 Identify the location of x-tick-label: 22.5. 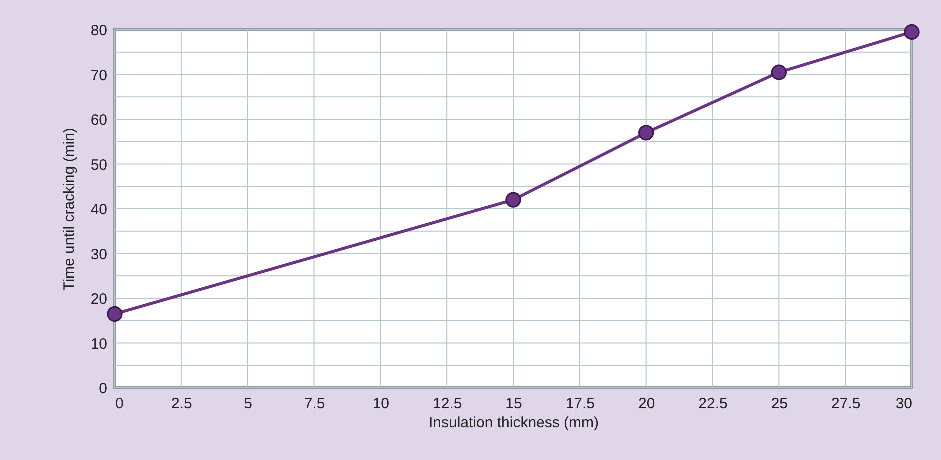
(713, 404).